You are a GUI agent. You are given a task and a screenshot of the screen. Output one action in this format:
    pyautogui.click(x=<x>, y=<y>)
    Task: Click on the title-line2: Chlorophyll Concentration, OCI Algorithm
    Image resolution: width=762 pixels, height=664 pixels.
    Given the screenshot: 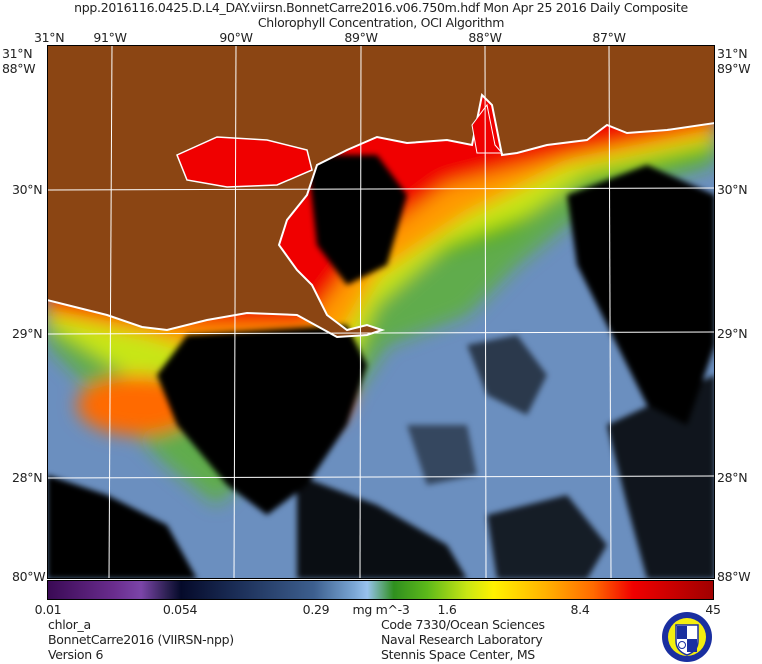 What is the action you would take?
    pyautogui.click(x=381, y=22)
    